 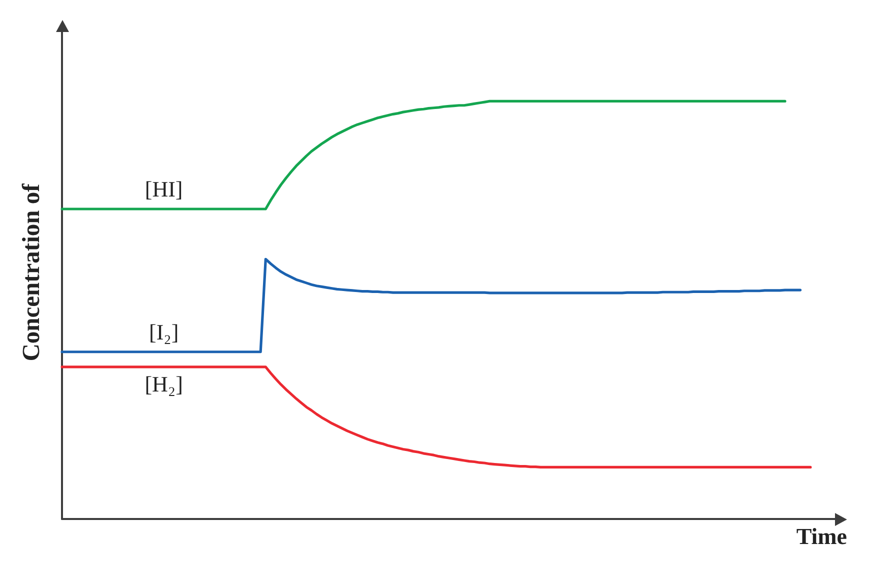 What do you see at coordinates (821, 536) in the screenshot?
I see `x-axis-title: Time` at bounding box center [821, 536].